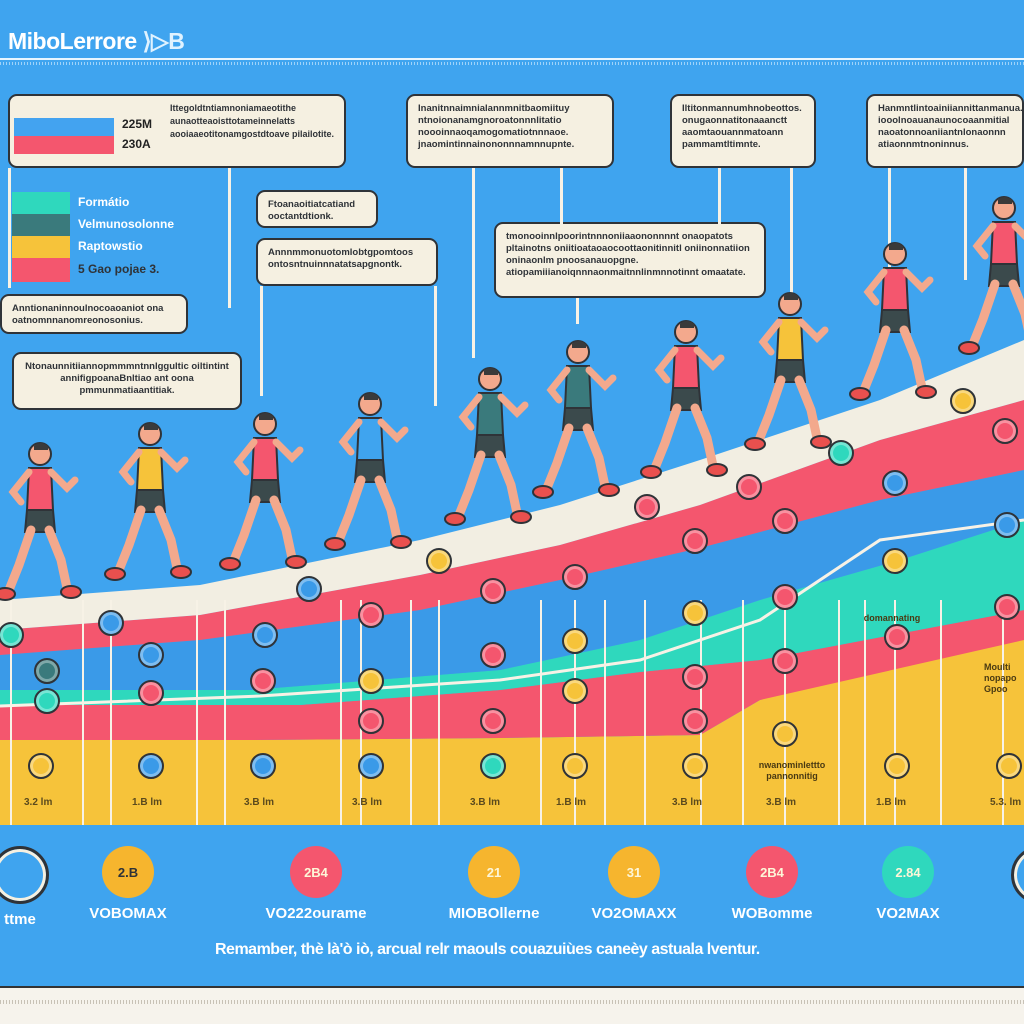  I want to click on band-red-lower, so click(512, 675).